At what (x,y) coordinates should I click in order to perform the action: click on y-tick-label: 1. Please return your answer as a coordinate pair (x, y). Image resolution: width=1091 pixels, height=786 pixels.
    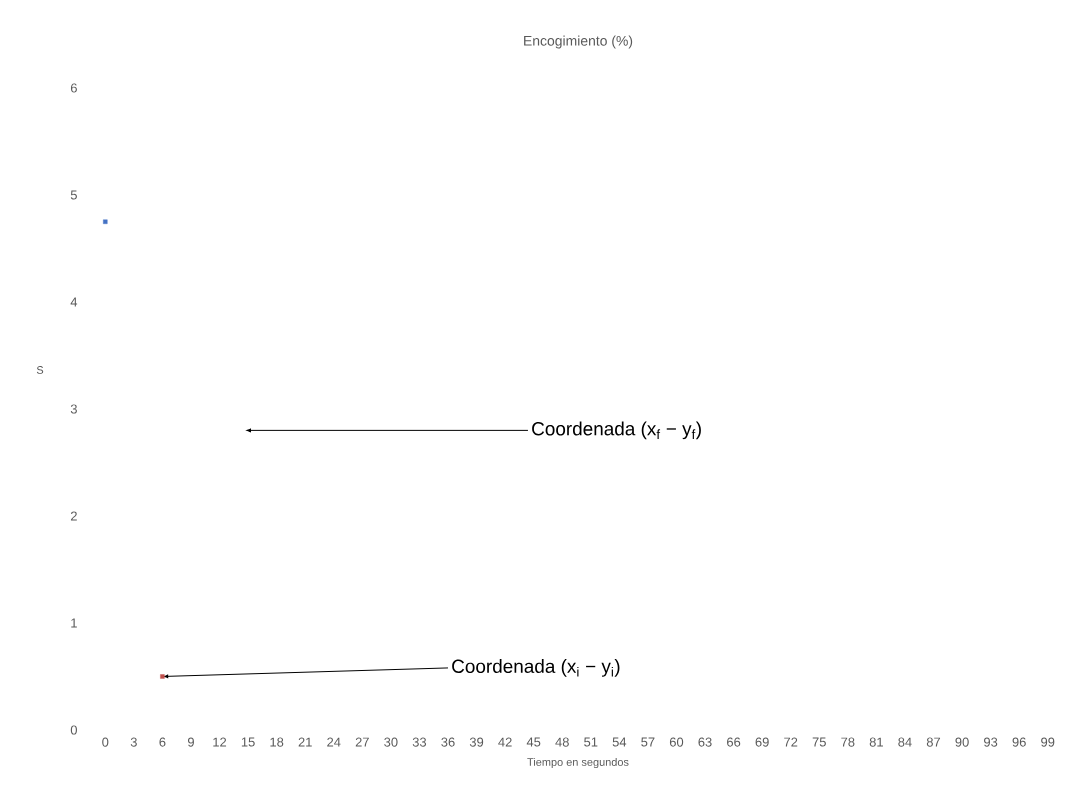
    Looking at the image, I should click on (74, 623).